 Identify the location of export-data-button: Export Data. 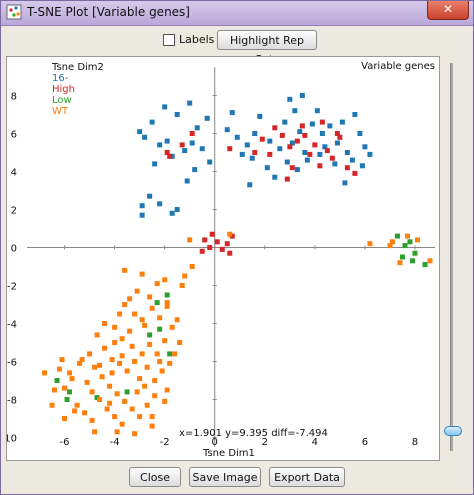
(307, 477).